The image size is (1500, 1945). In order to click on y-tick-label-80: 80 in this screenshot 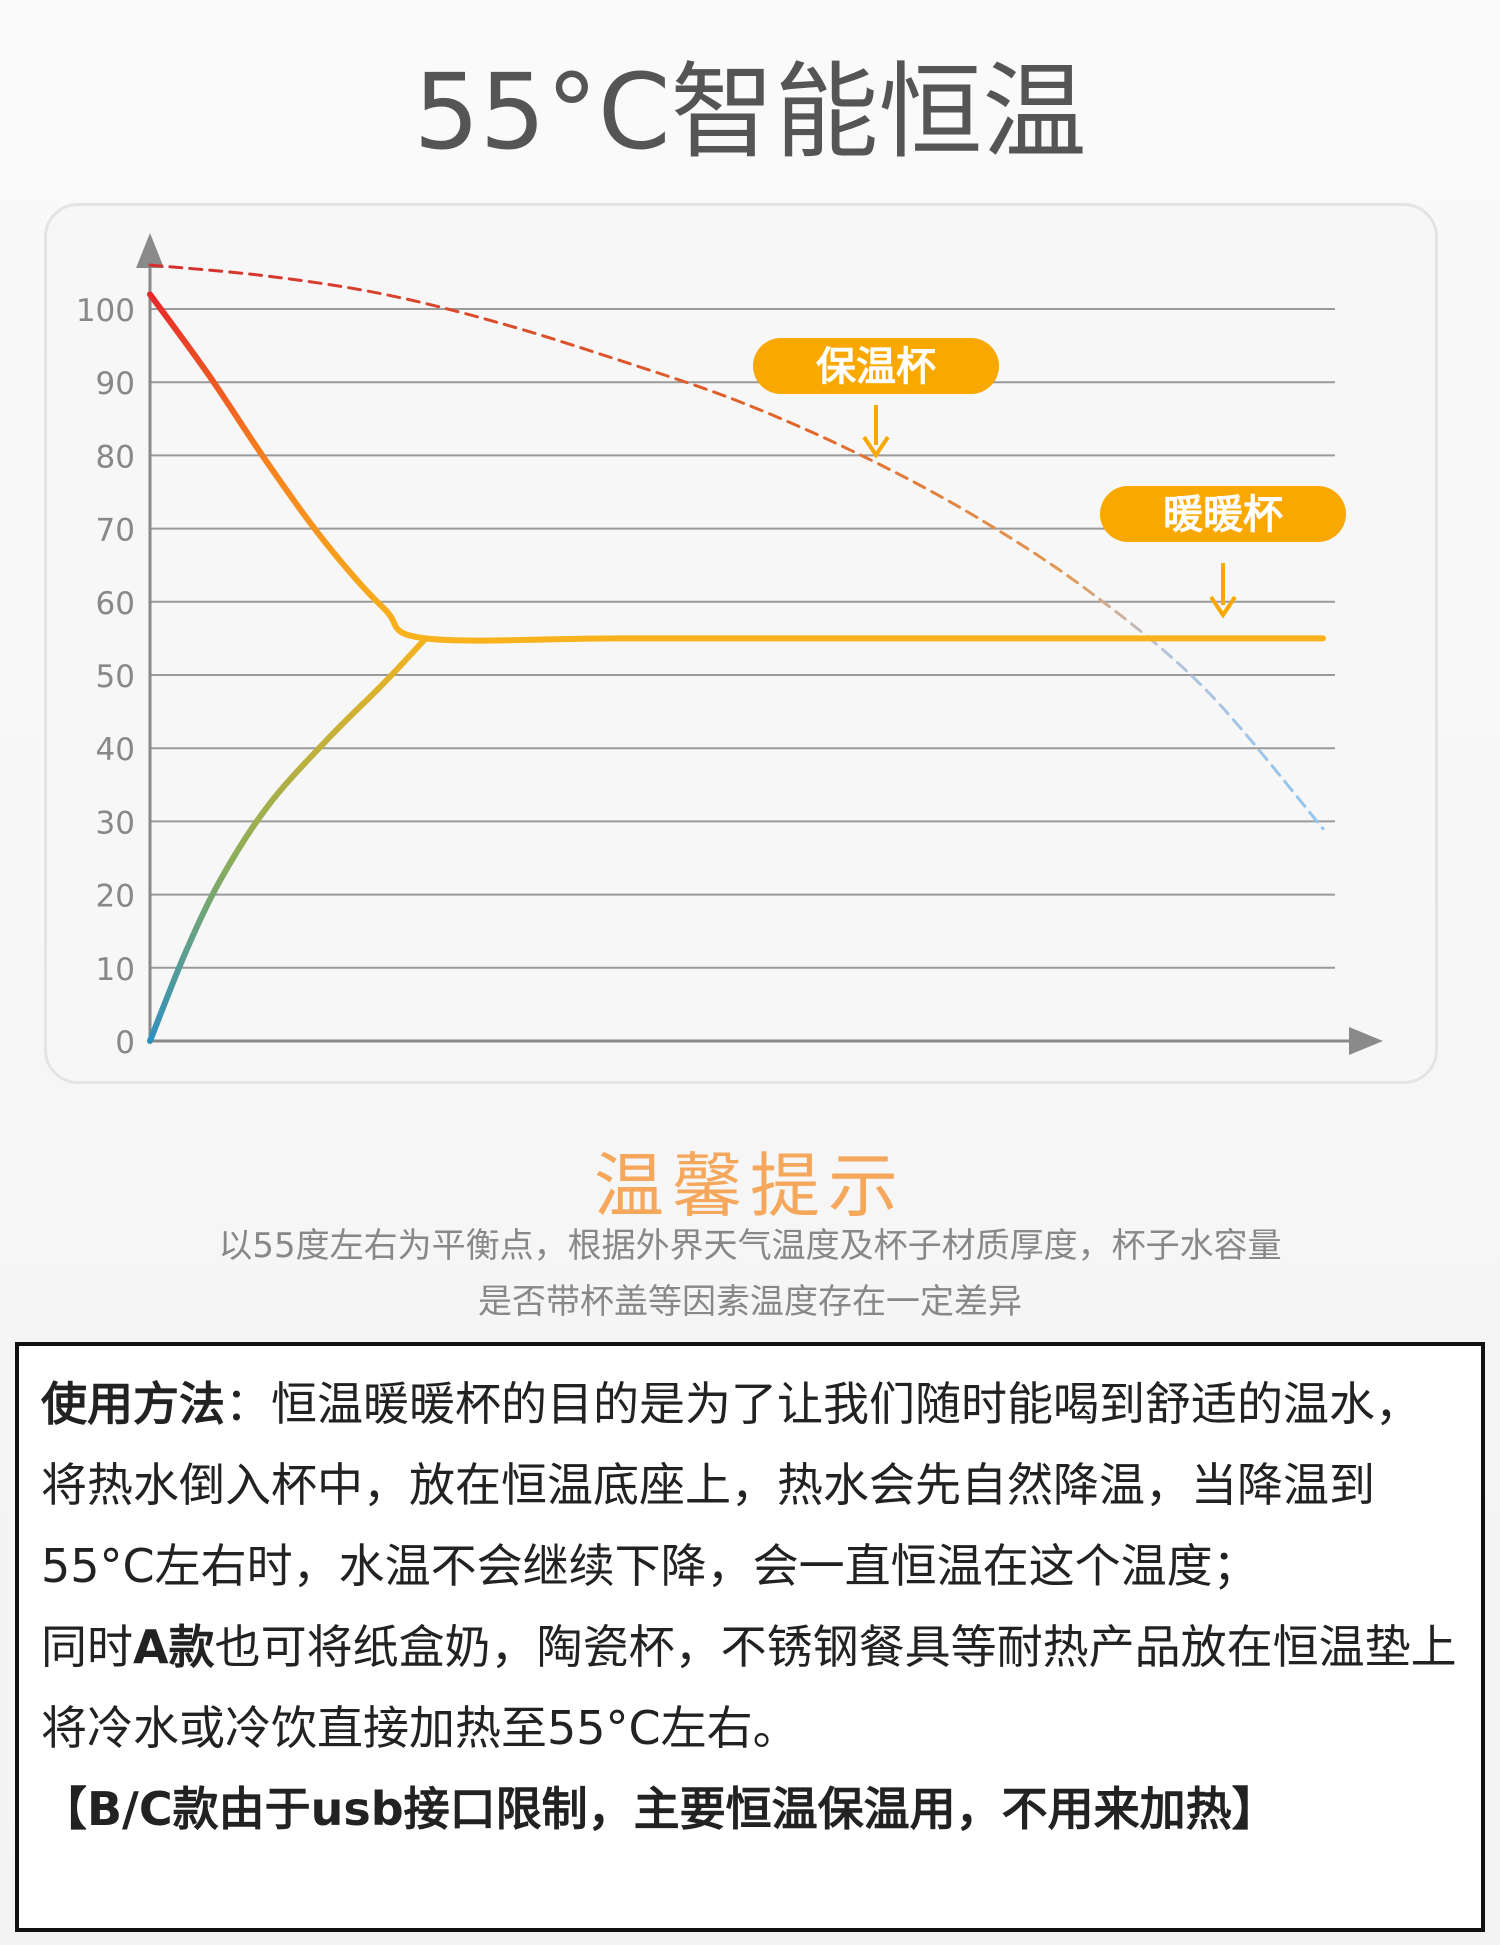, I will do `click(115, 457)`.